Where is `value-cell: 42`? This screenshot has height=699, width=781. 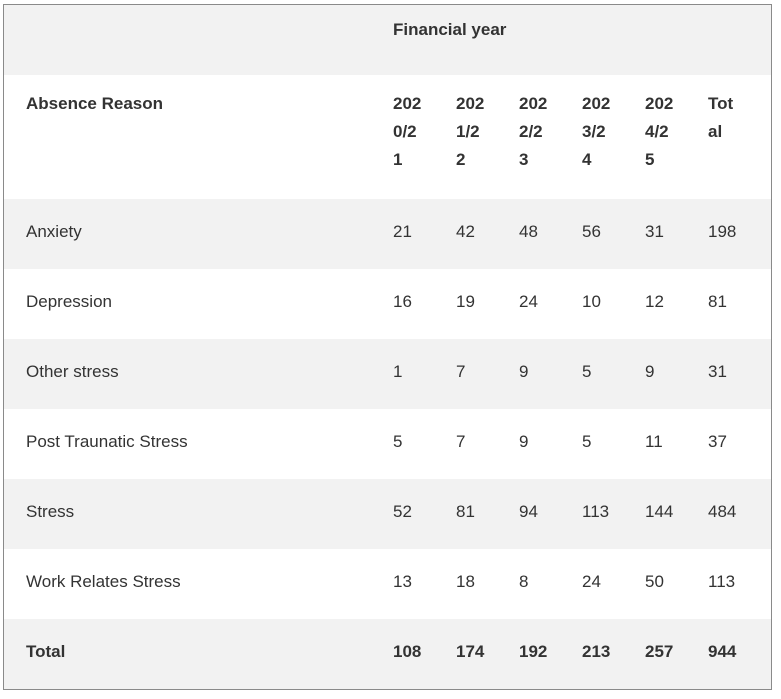
value-cell: 42 is located at coordinates (465, 231).